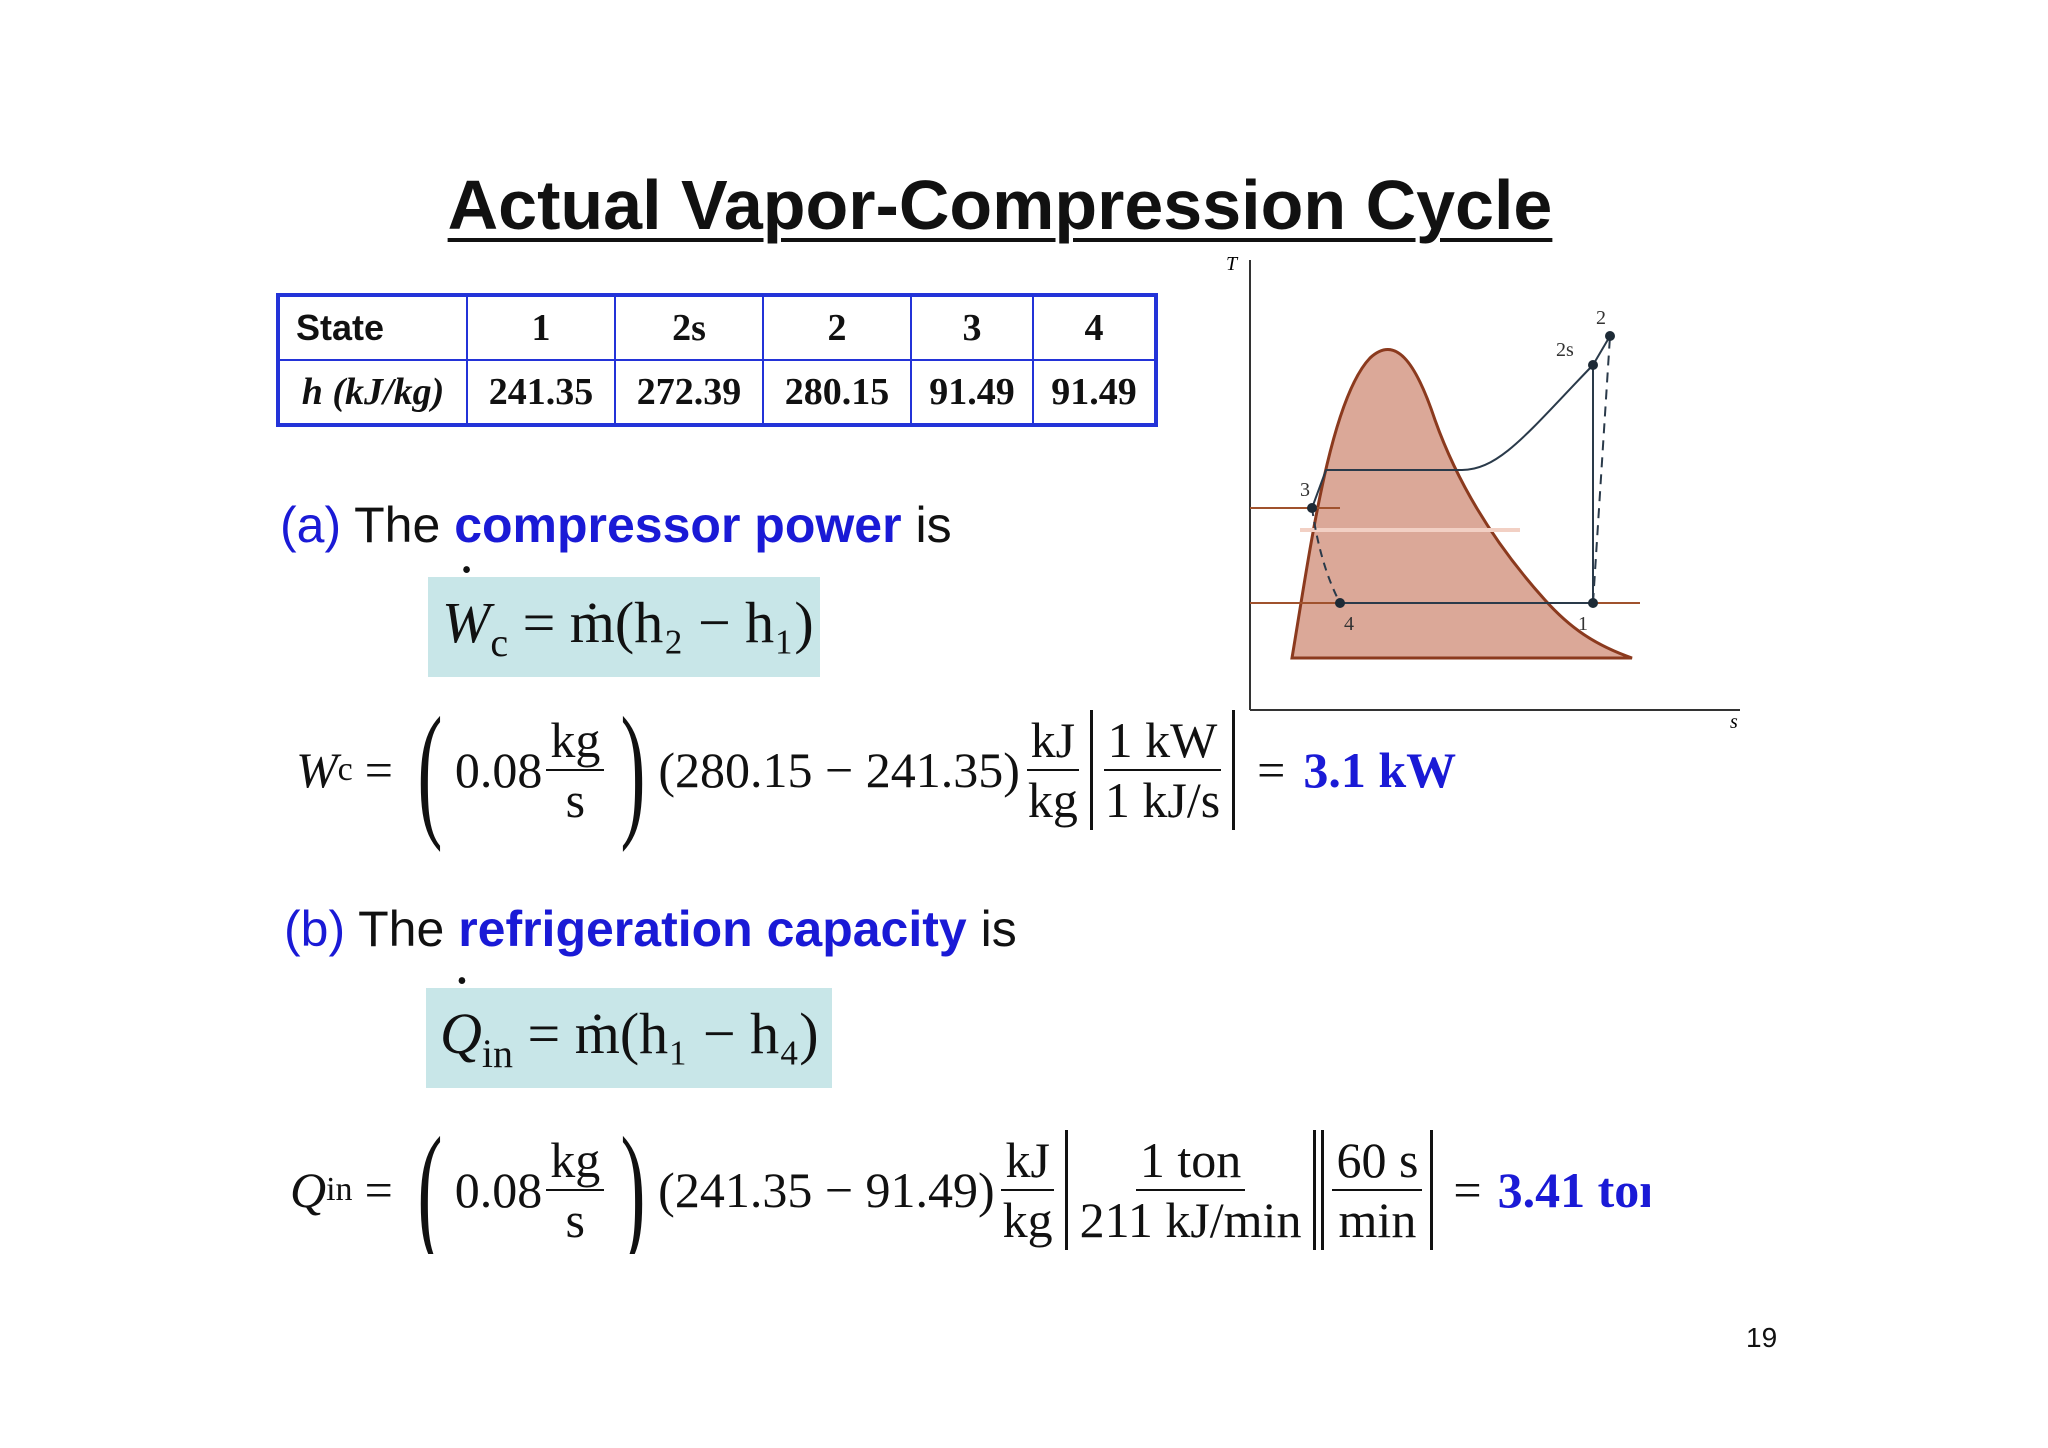  Describe the element at coordinates (1190, 1220) in the screenshot. I see `fraction-denominator: 211 kJ/min` at that location.